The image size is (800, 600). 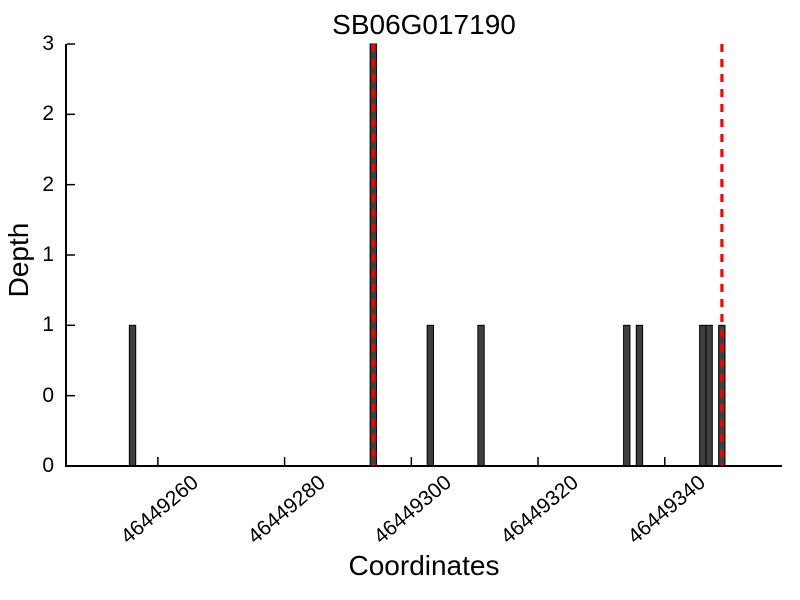 What do you see at coordinates (48, 43) in the screenshot?
I see `y-tick-label: 3` at bounding box center [48, 43].